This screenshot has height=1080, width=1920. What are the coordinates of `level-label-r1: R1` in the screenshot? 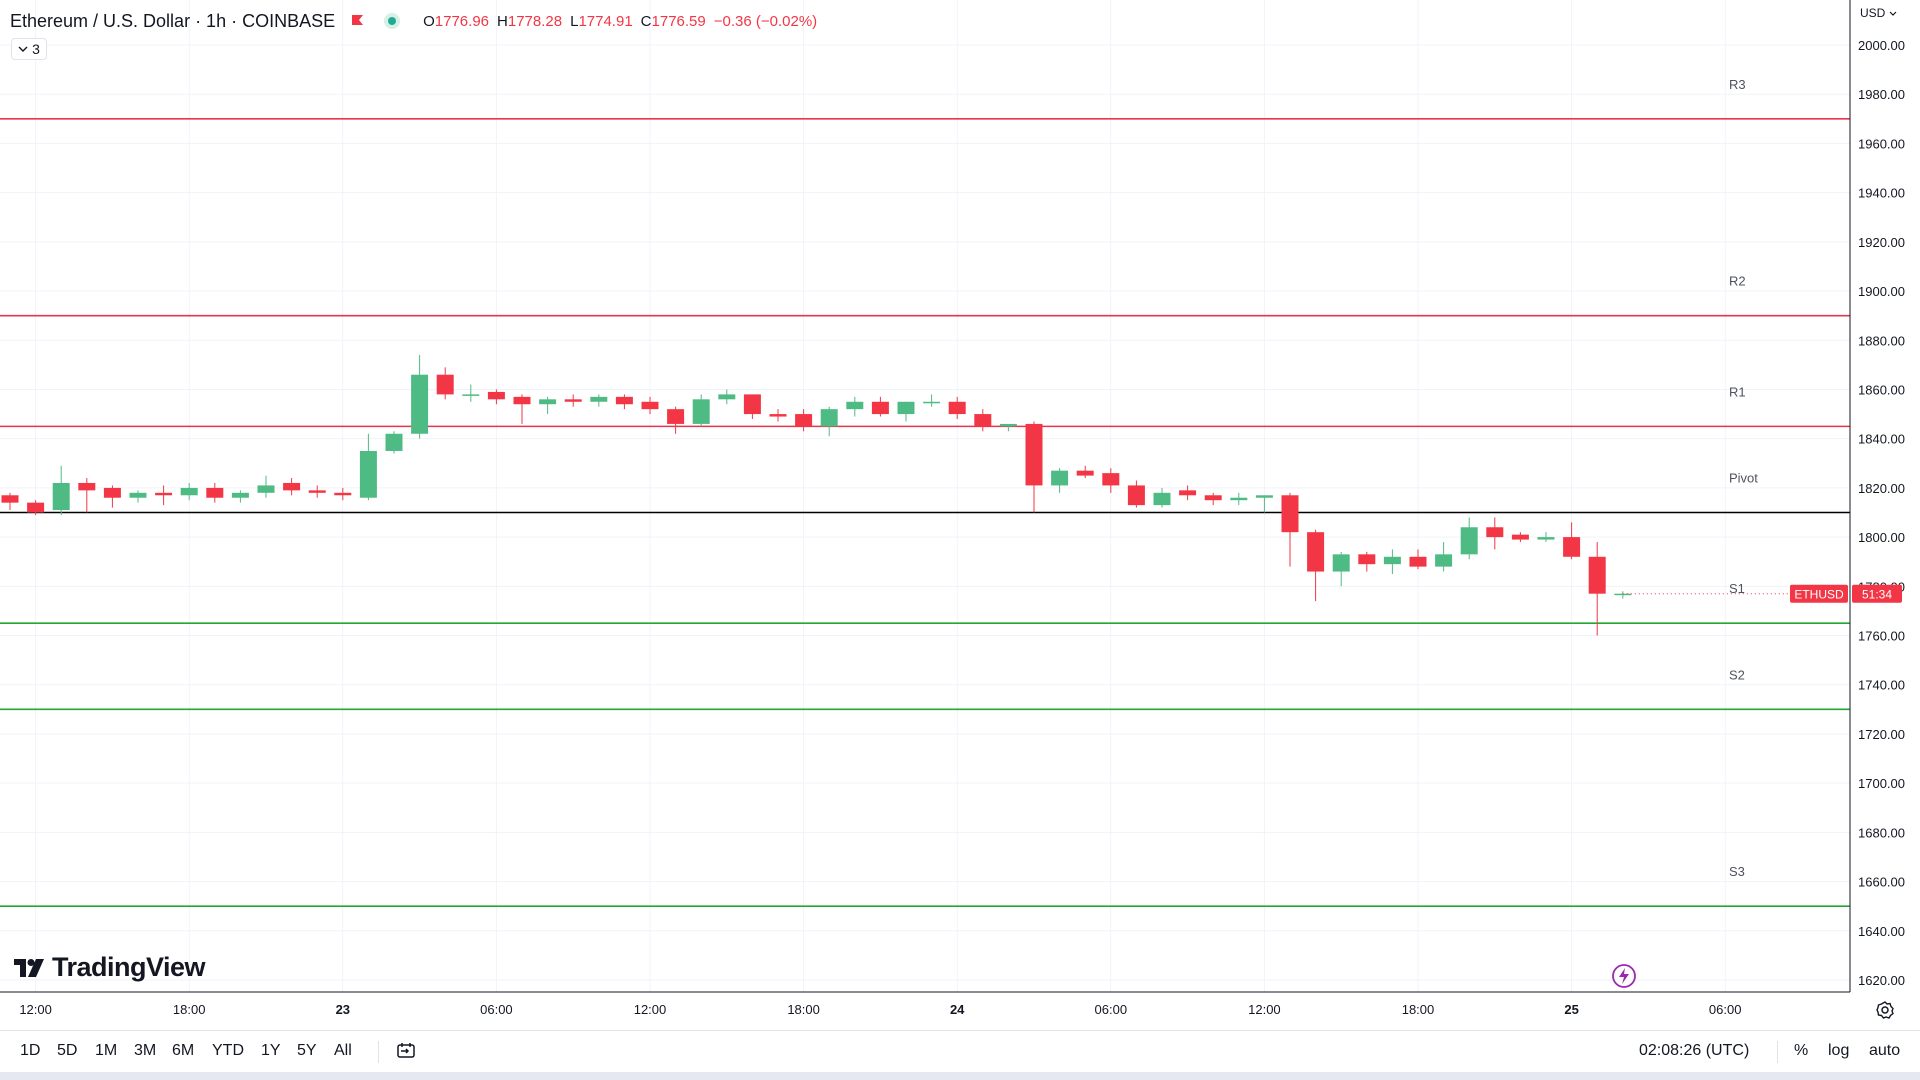 It's located at (1737, 391).